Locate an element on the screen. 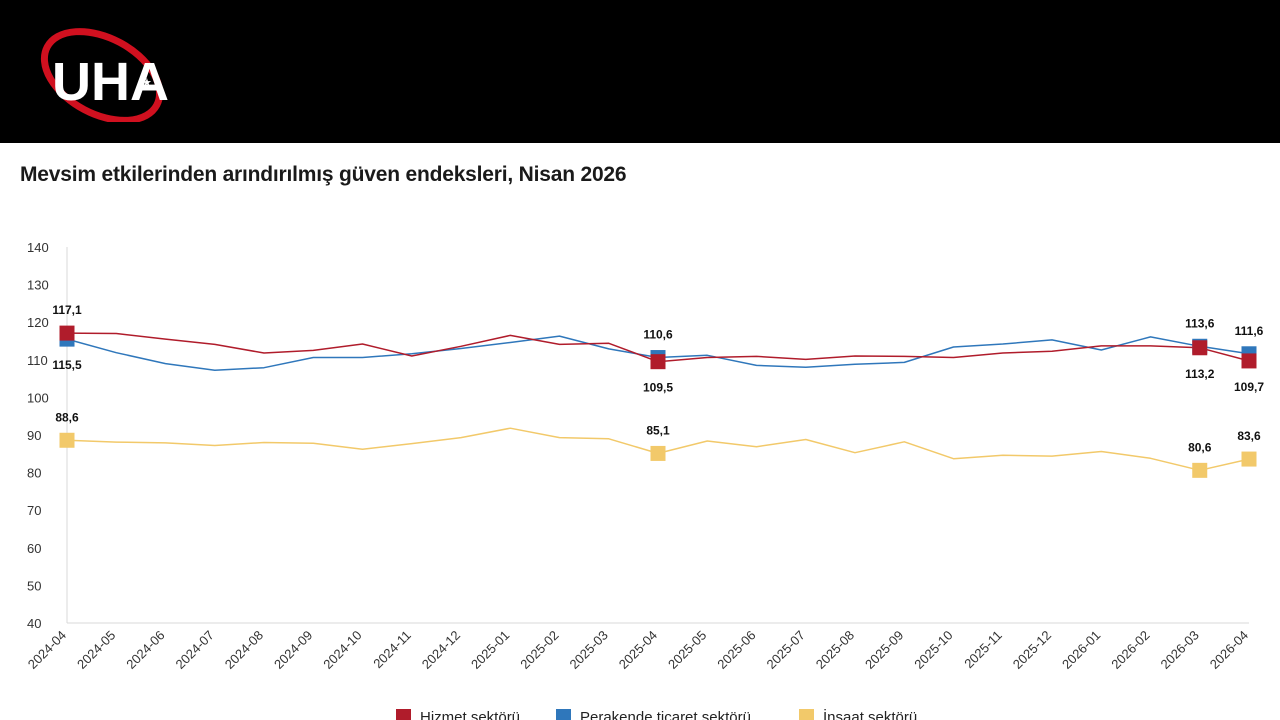 Image resolution: width=1280 pixels, height=720 pixels. y-tick-label: 140 is located at coordinates (38, 247).